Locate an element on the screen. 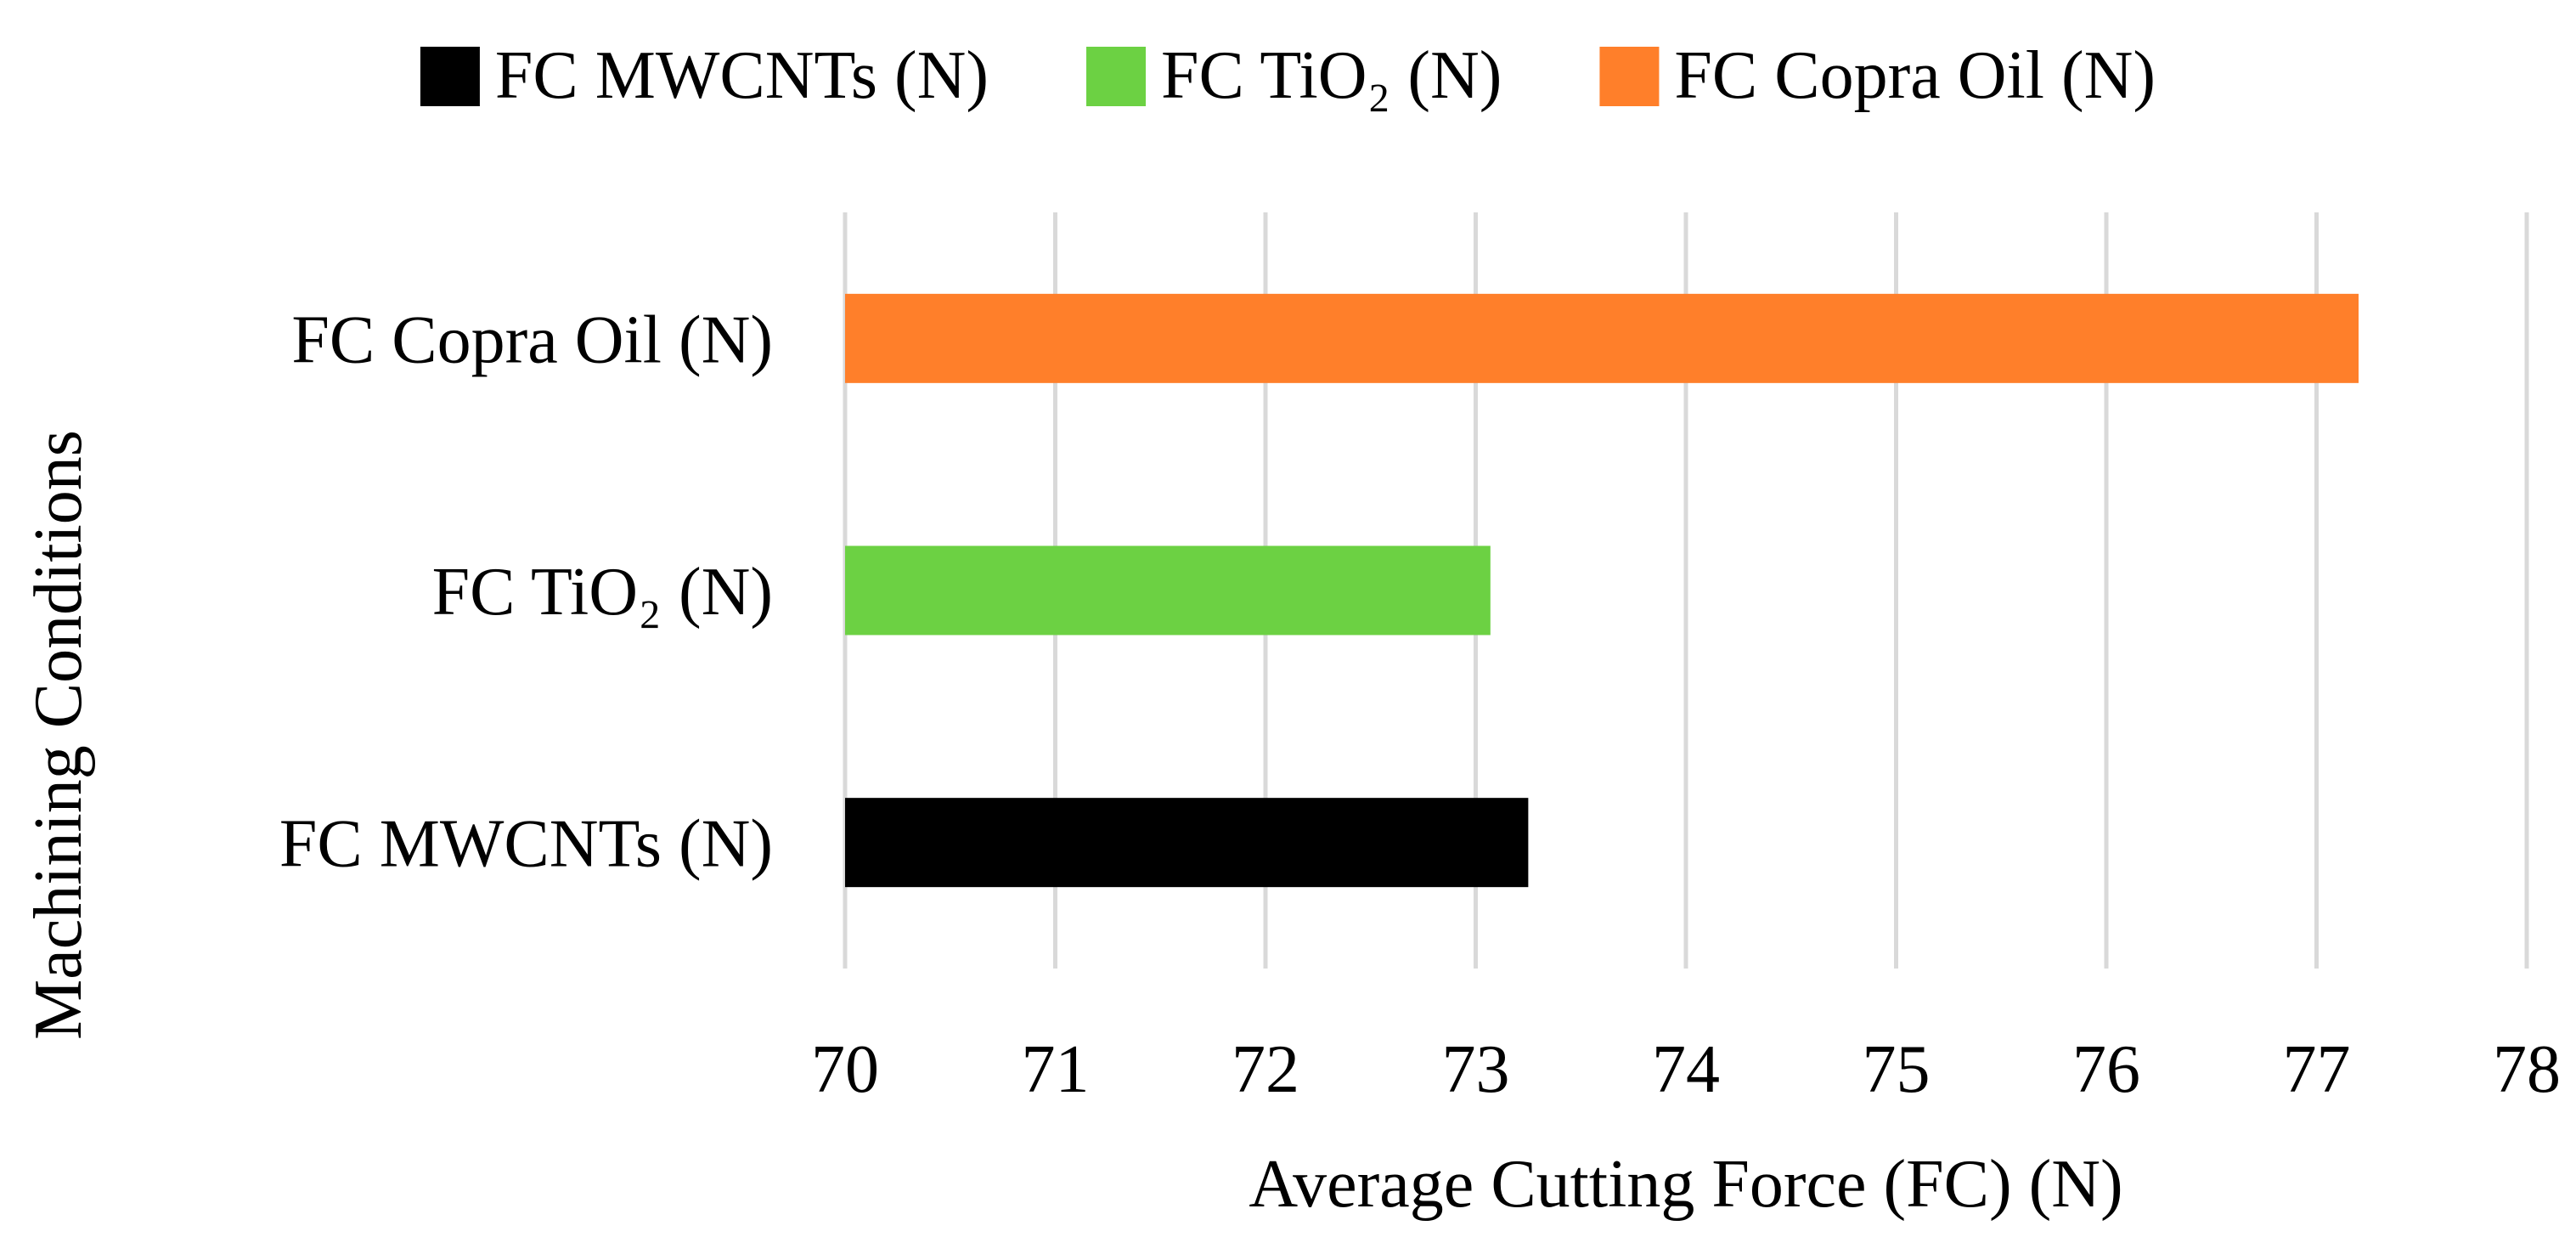 Image resolution: width=2576 pixels, height=1237 pixels. x-axis-title: Average Cutting Force (FC) (N) is located at coordinates (1685, 1184).